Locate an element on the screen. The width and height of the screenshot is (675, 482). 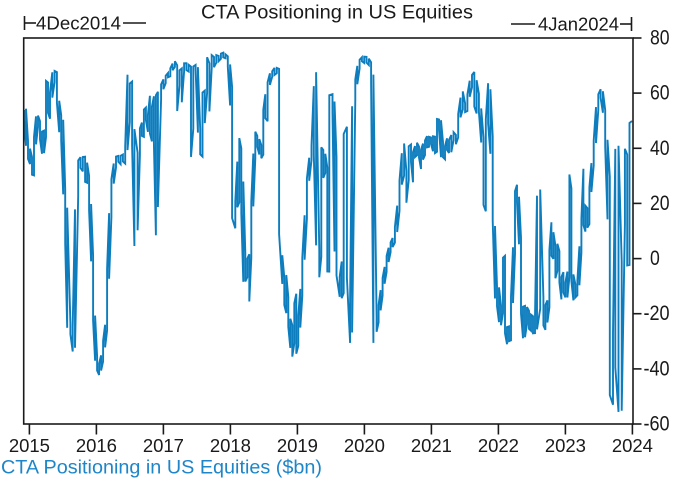
svg-text: 4Jan2024 is located at coordinates (578, 24).